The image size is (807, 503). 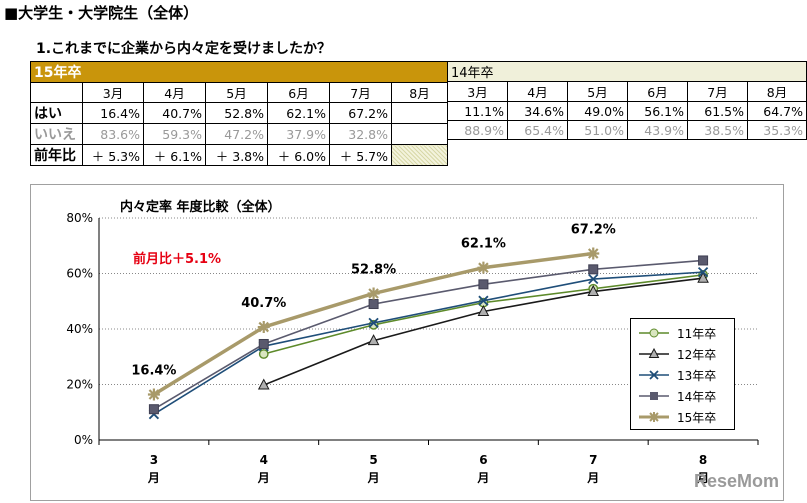 I want to click on chart-annotation: 前月比＋5.1%, so click(x=177, y=259).